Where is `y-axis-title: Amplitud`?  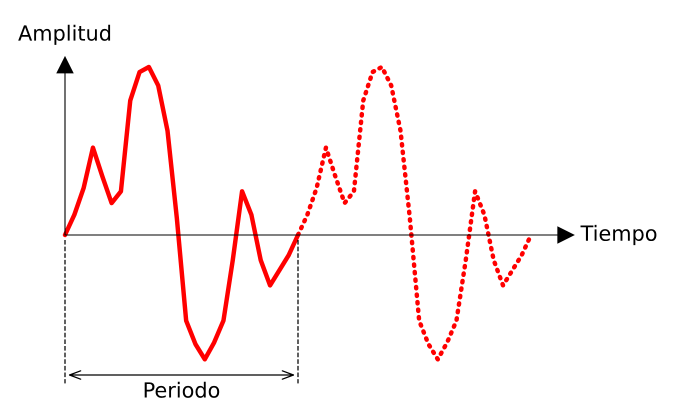
y-axis-title: Amplitud is located at coordinates (64, 34).